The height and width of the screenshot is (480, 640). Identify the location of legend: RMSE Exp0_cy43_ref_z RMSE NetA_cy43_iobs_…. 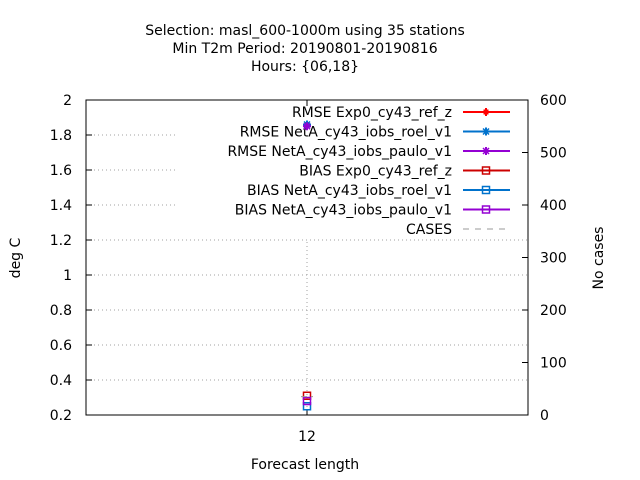
(368, 171).